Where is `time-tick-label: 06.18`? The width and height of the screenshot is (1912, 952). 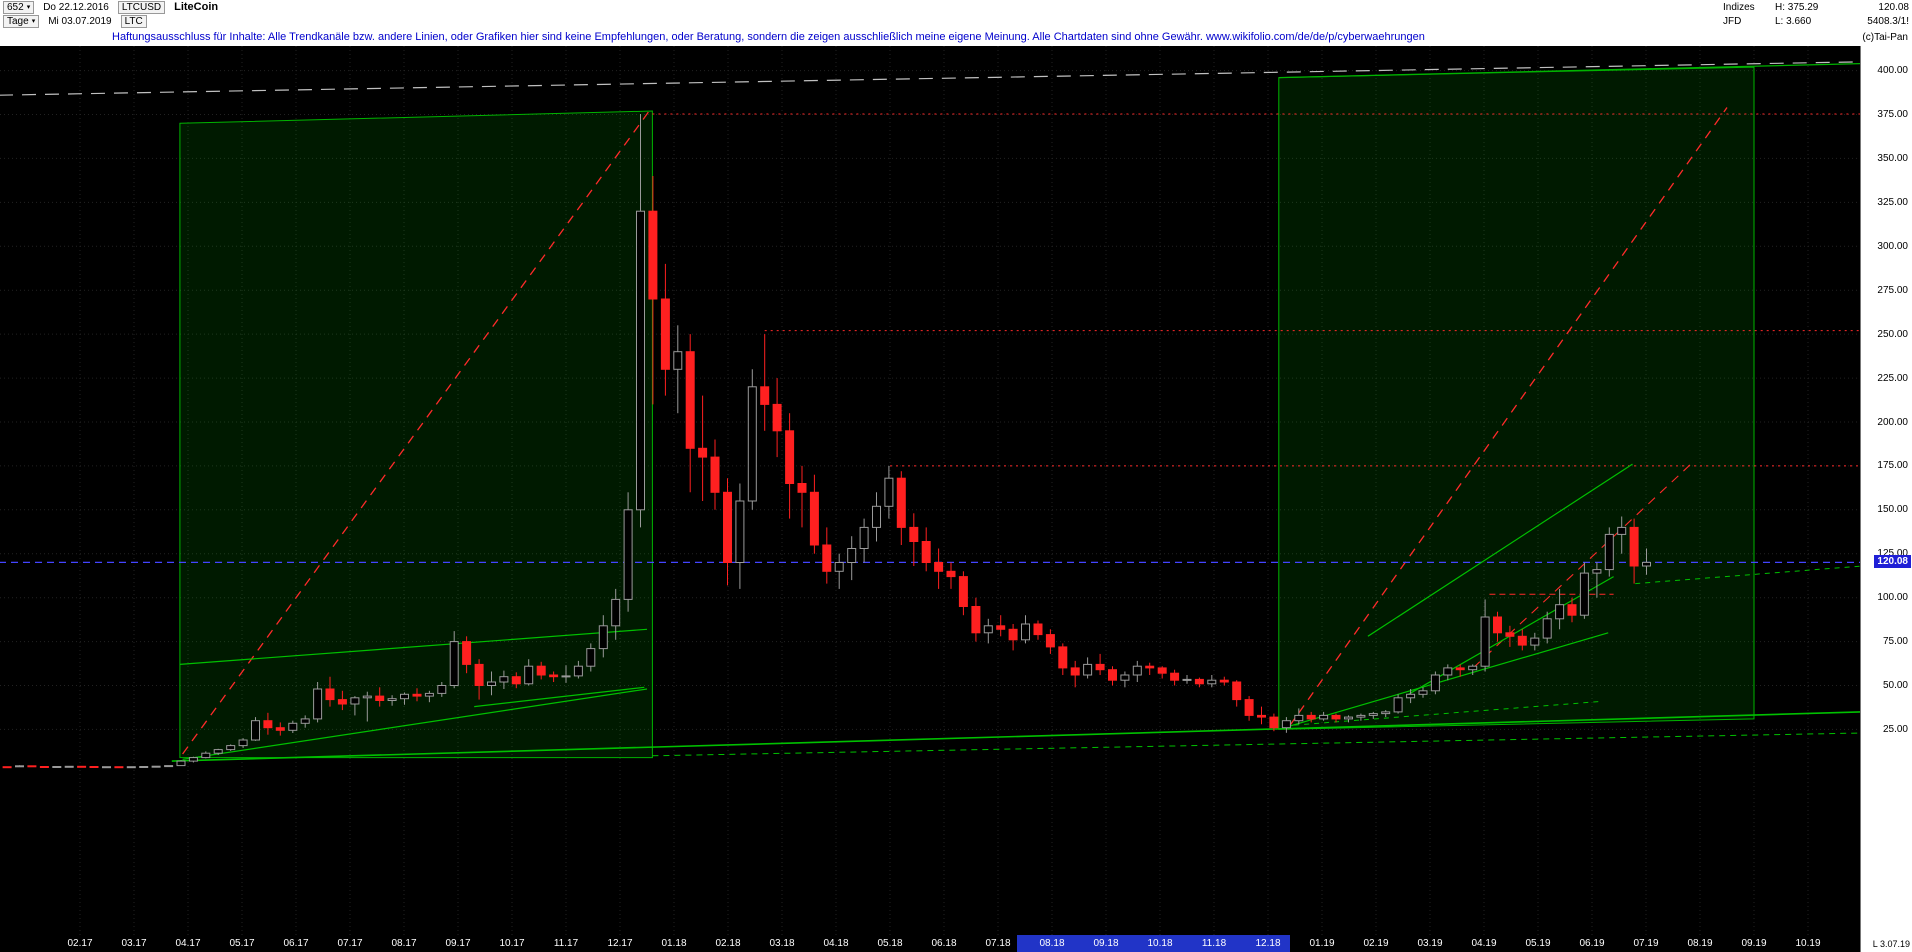
time-tick-label: 06.18 is located at coordinates (944, 943).